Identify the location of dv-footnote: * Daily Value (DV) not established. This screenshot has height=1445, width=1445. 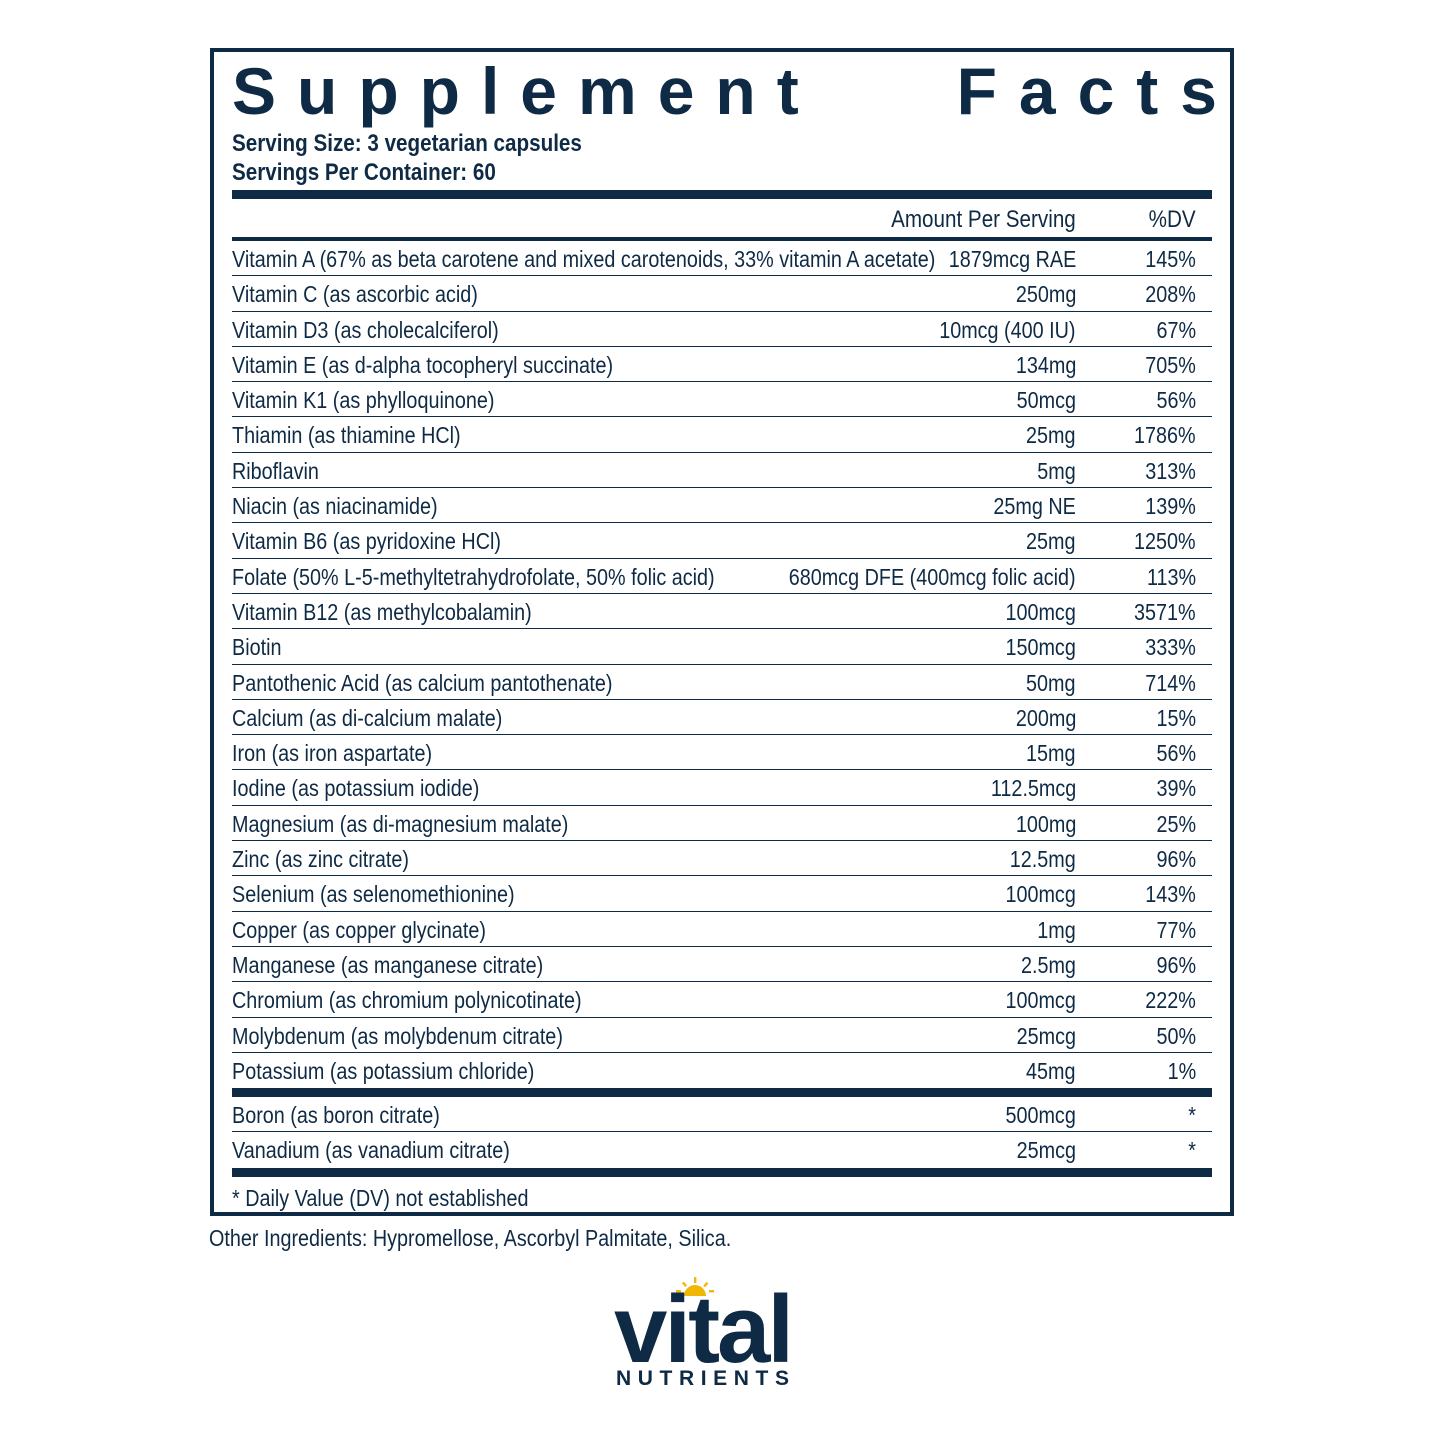
(380, 1198).